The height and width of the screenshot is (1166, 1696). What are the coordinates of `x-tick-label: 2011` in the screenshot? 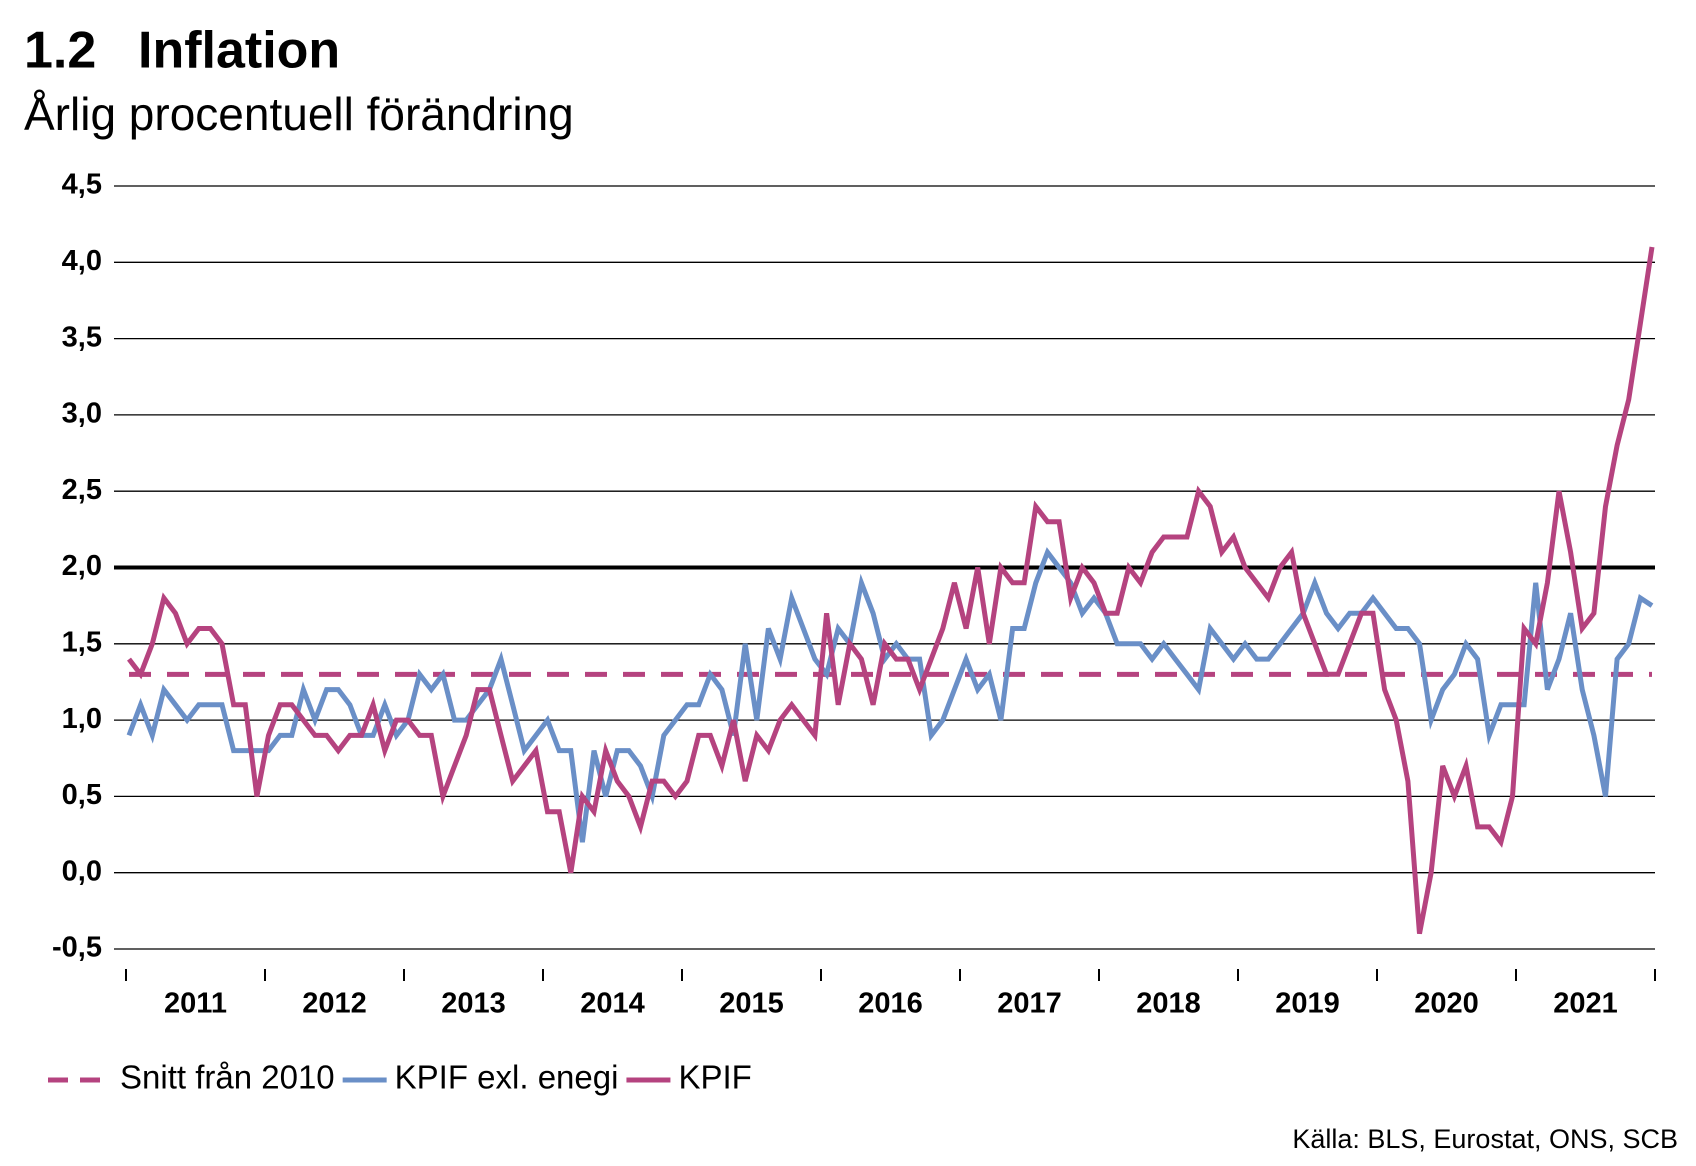 It's located at (195, 1004).